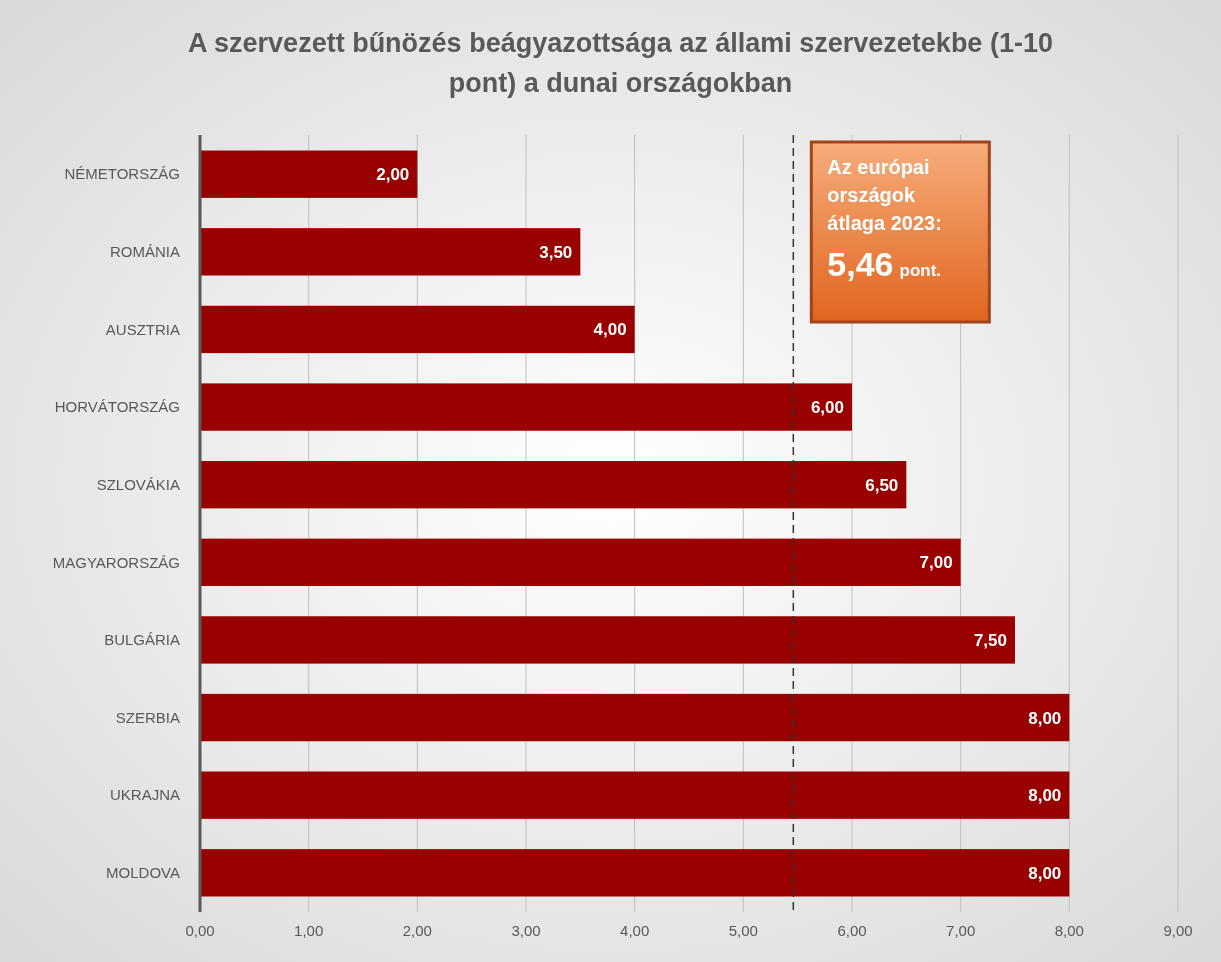 The image size is (1221, 962). Describe the element at coordinates (610, 330) in the screenshot. I see `data-label: 4,00` at that location.